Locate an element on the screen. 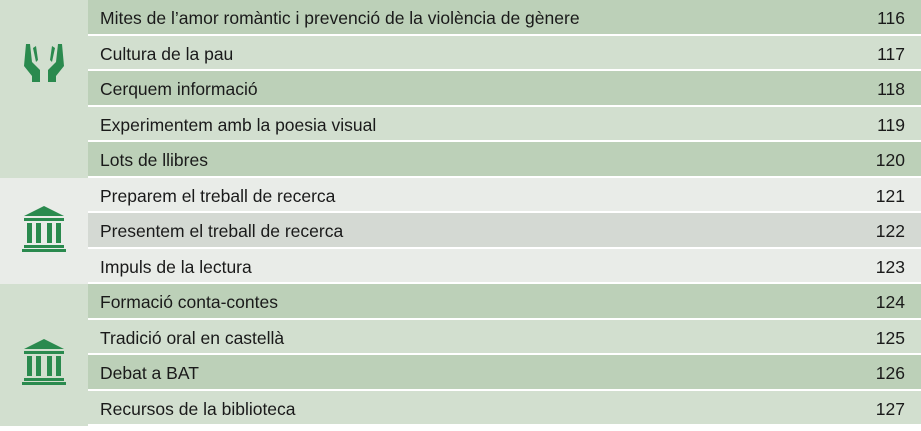  toc-row: Cerquem informació 118 is located at coordinates (504, 88).